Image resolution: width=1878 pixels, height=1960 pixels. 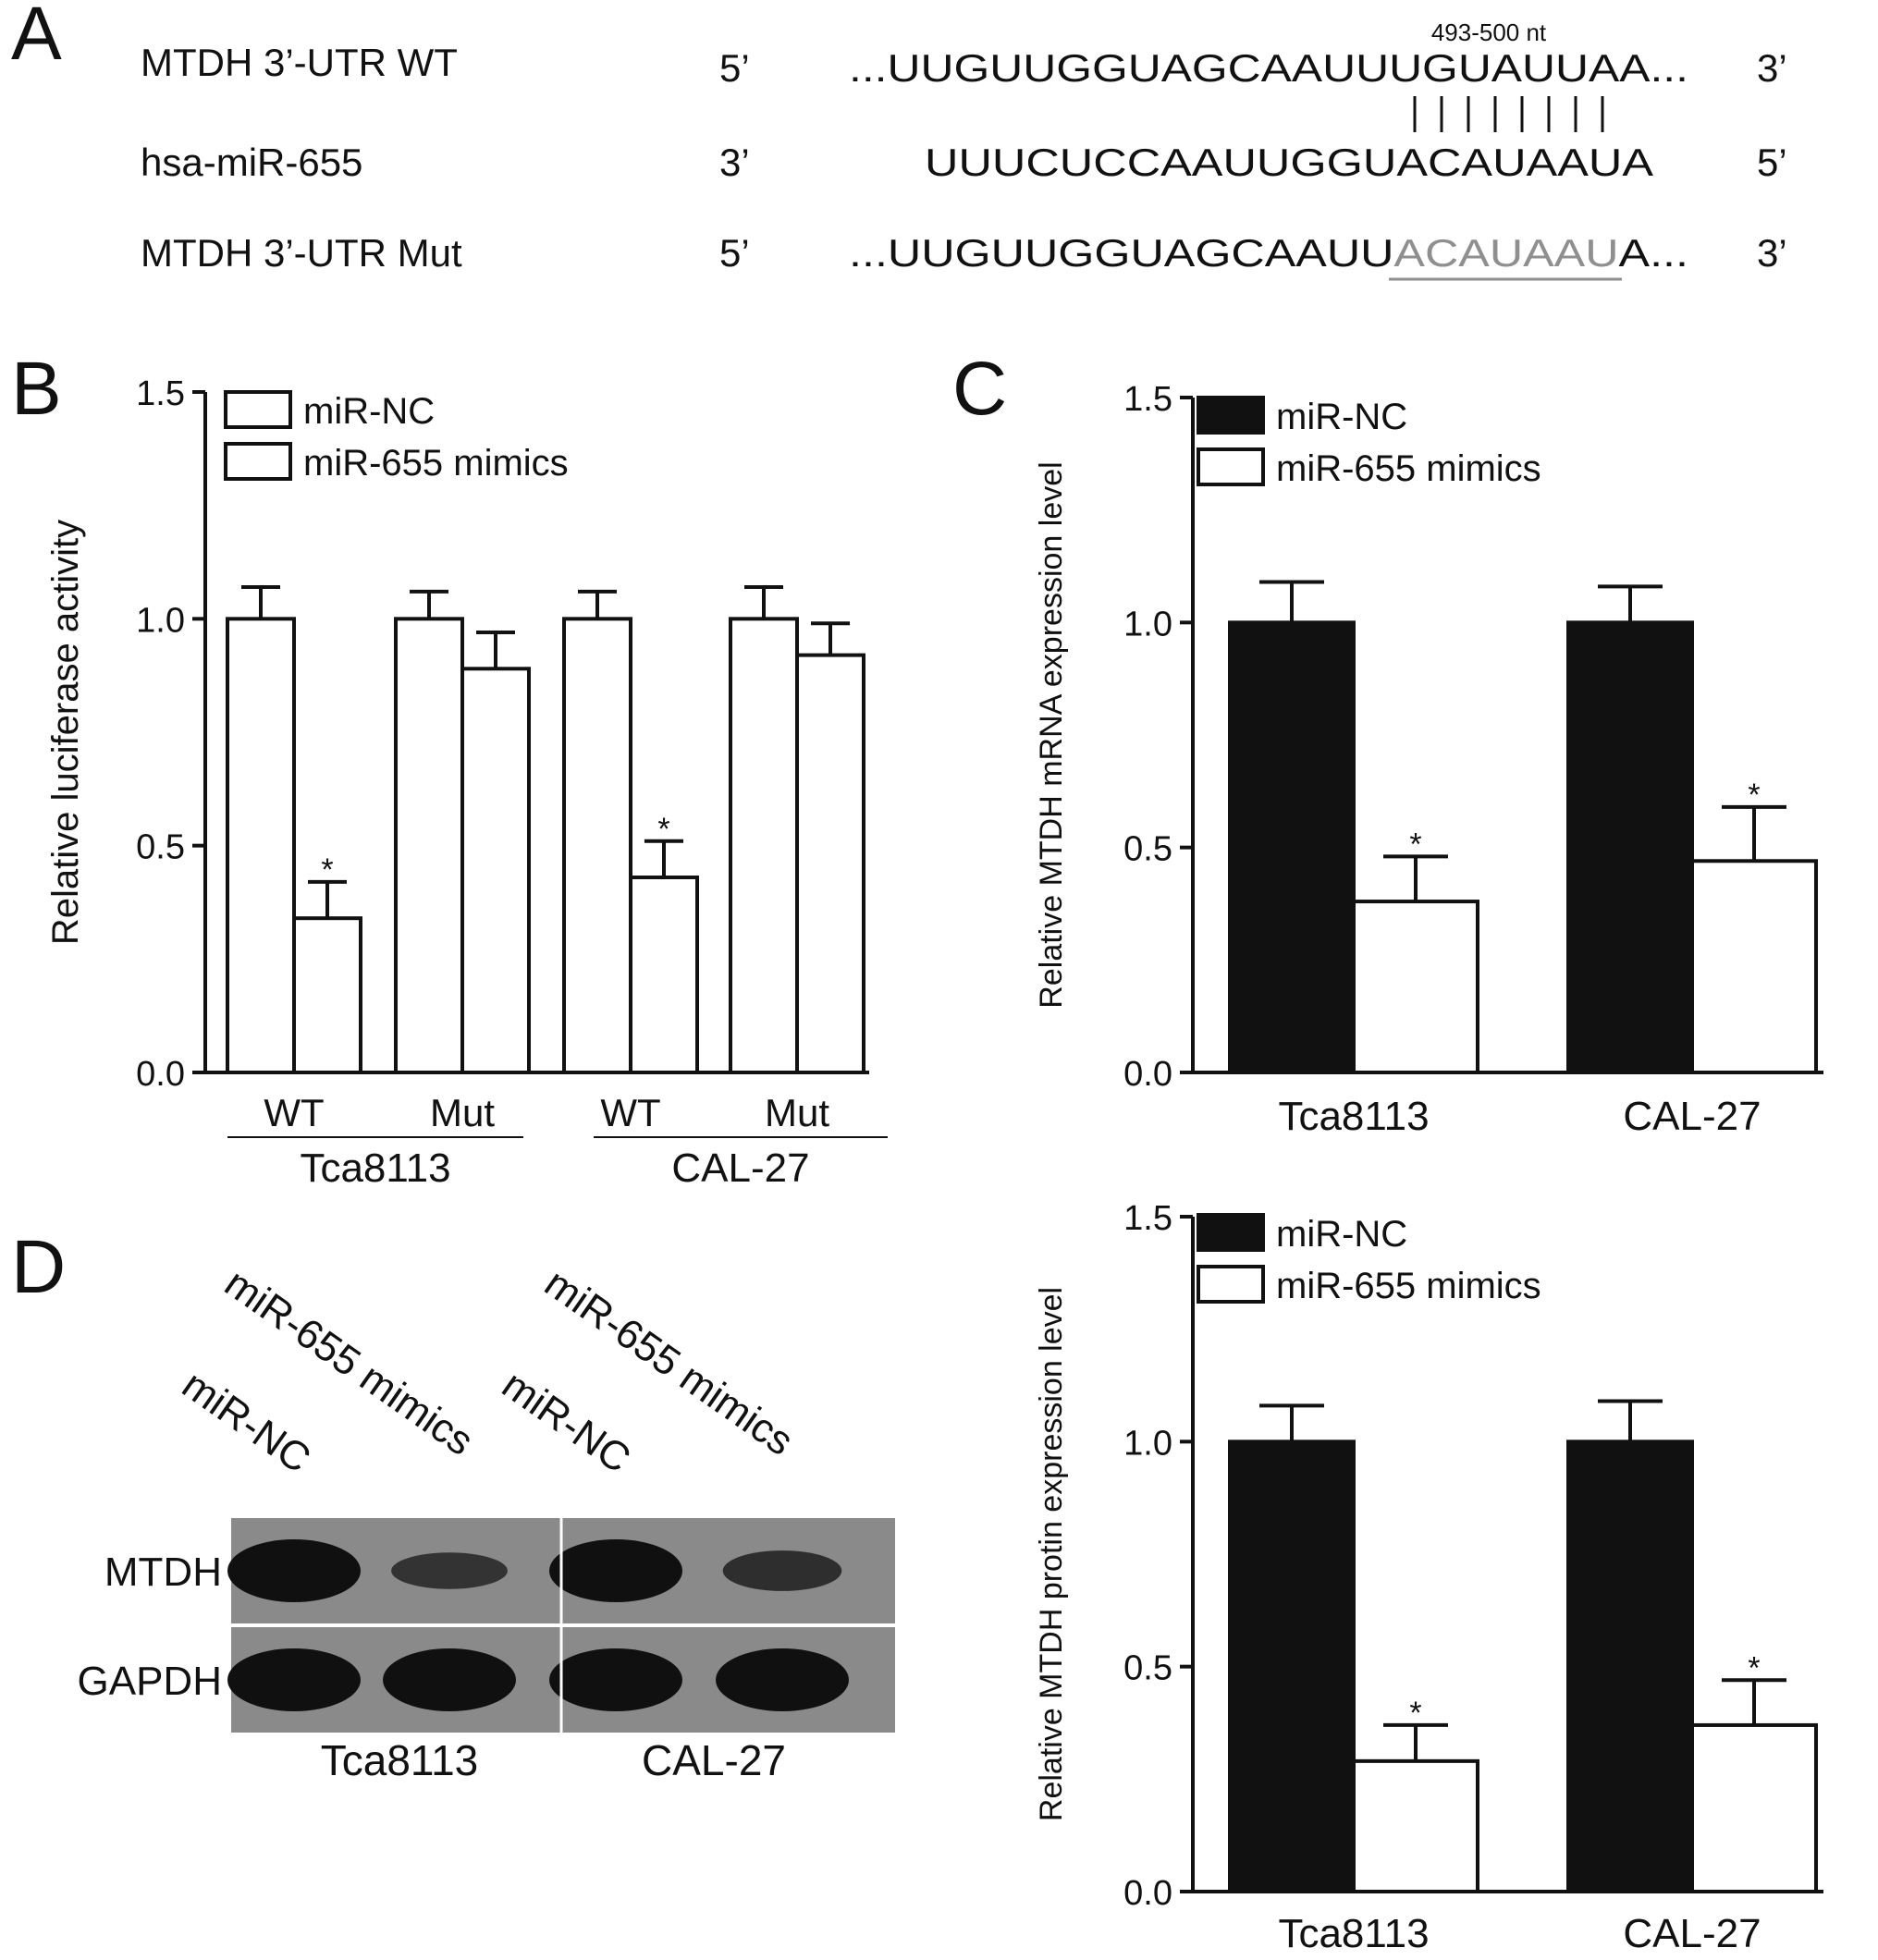 What do you see at coordinates (400, 1760) in the screenshot?
I see `blot-group-label: Tca8113` at bounding box center [400, 1760].